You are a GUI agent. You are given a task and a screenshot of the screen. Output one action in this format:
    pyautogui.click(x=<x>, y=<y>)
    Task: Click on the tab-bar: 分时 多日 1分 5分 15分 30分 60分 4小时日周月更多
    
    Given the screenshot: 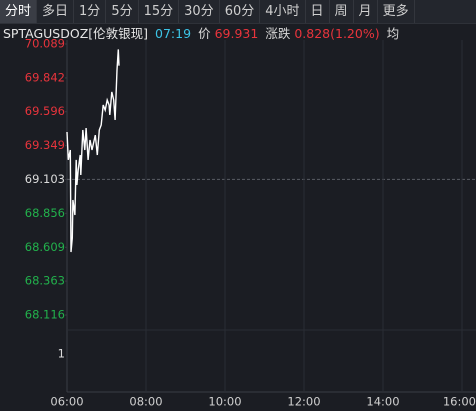 What is the action you would take?
    pyautogui.click(x=238, y=12)
    